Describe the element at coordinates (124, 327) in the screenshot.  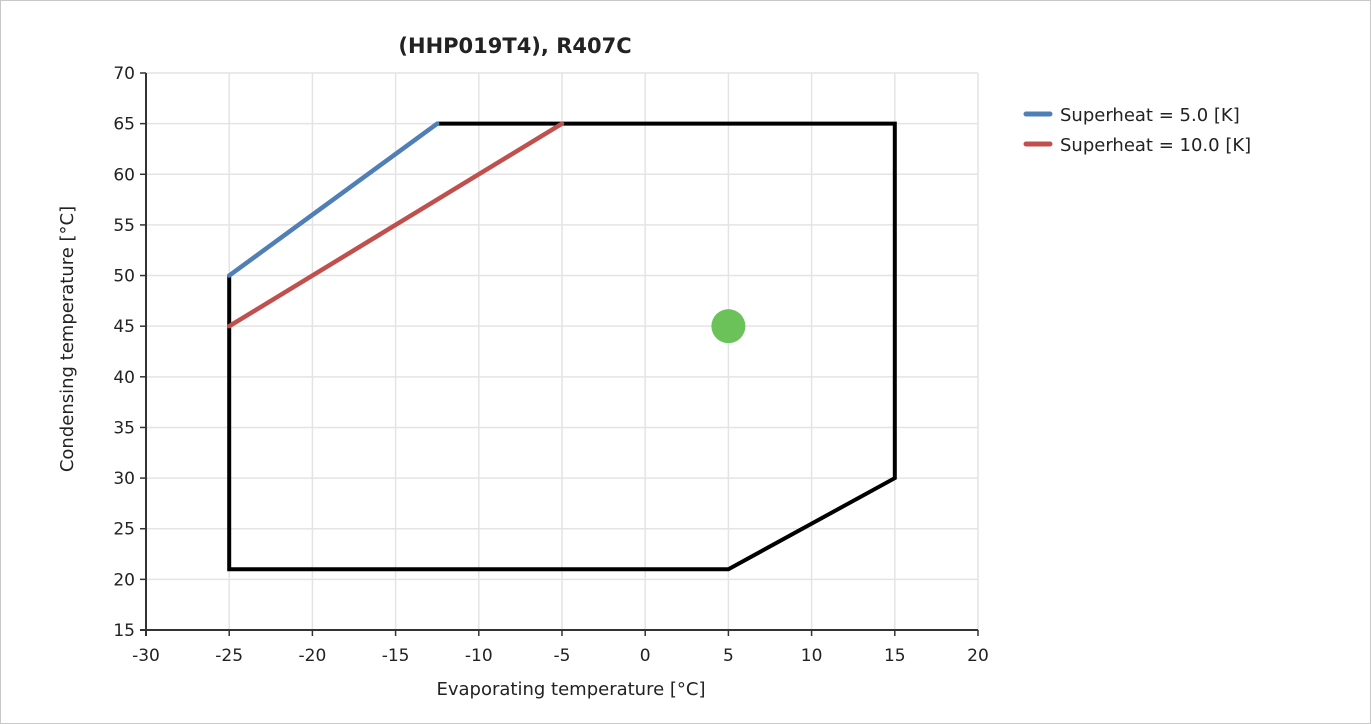
I see `y-tick-label-6: 45` at that location.